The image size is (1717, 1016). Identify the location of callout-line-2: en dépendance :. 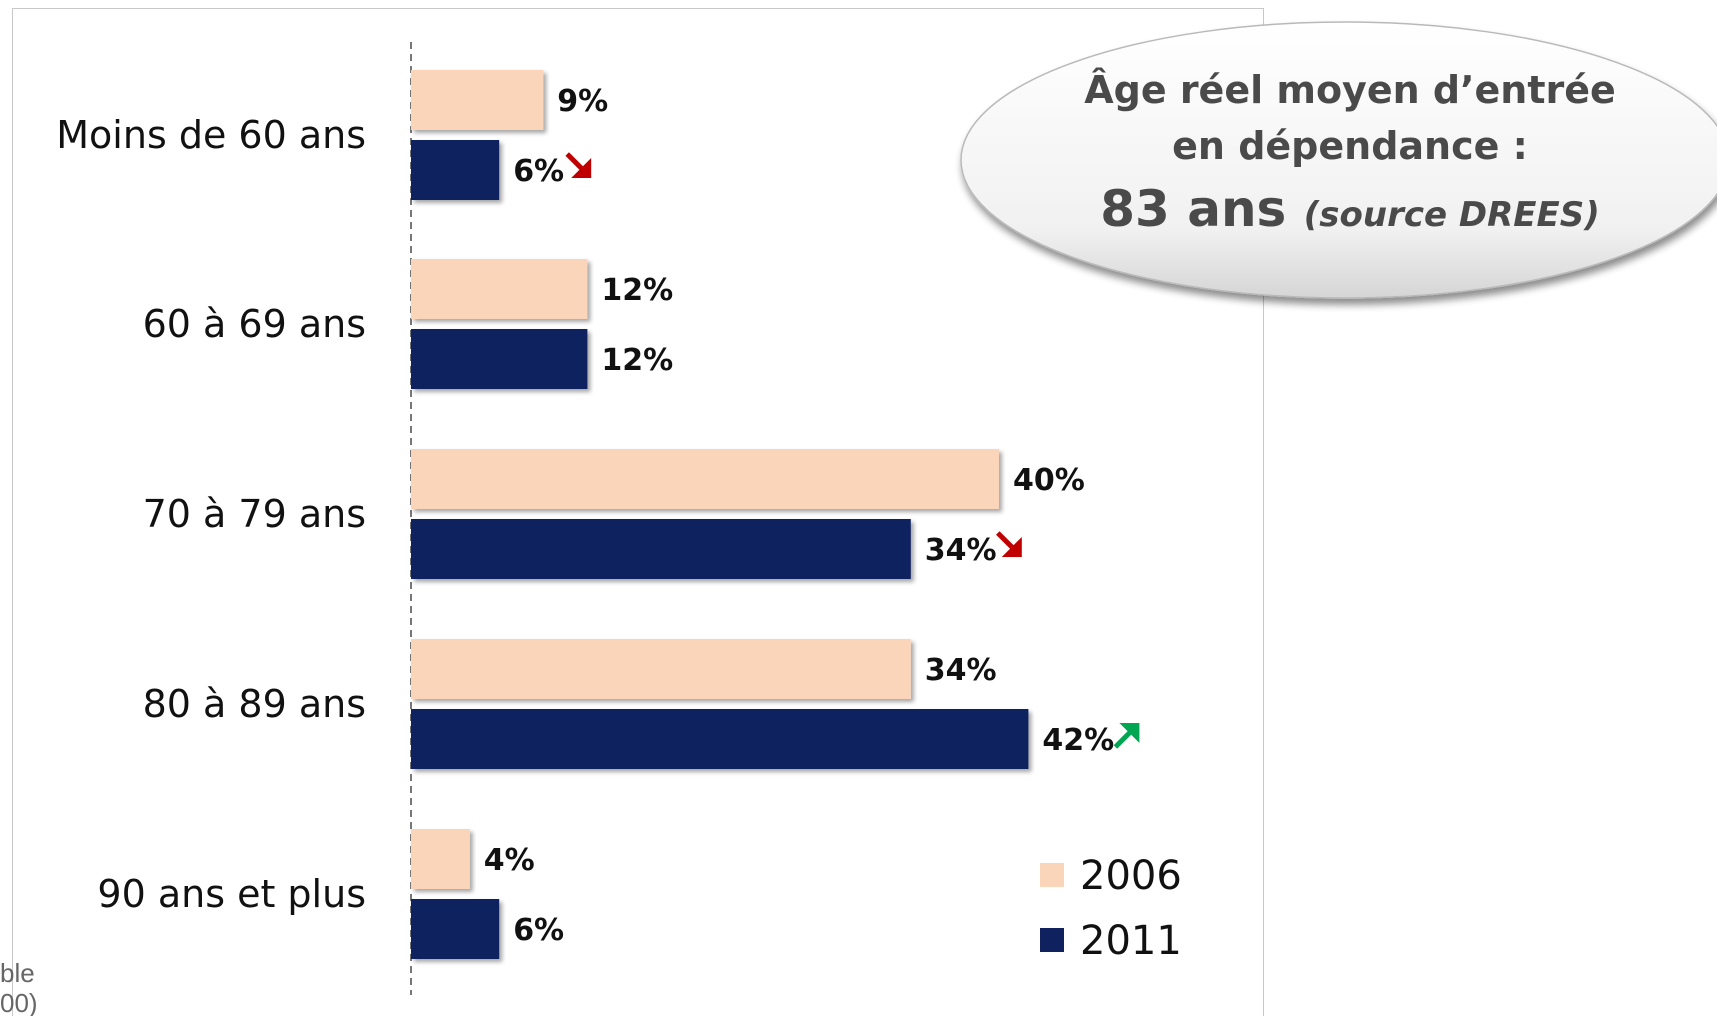
(1350, 146).